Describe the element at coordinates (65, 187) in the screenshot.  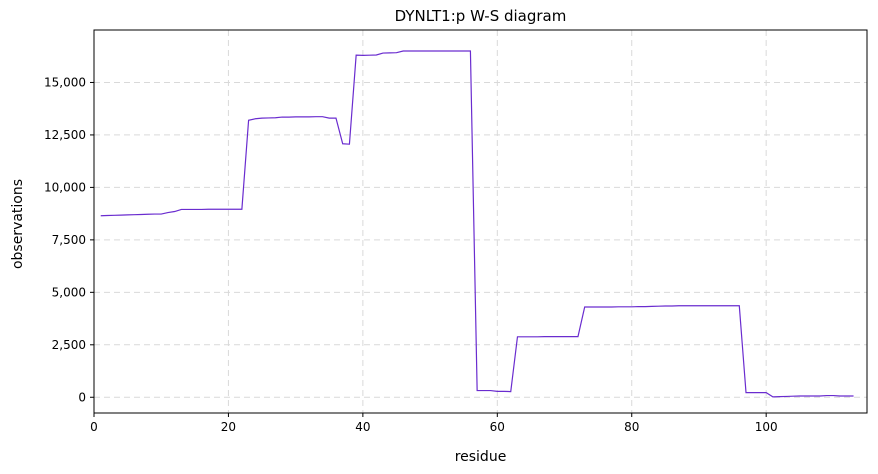
I see `y-tick-label: 10,000` at that location.